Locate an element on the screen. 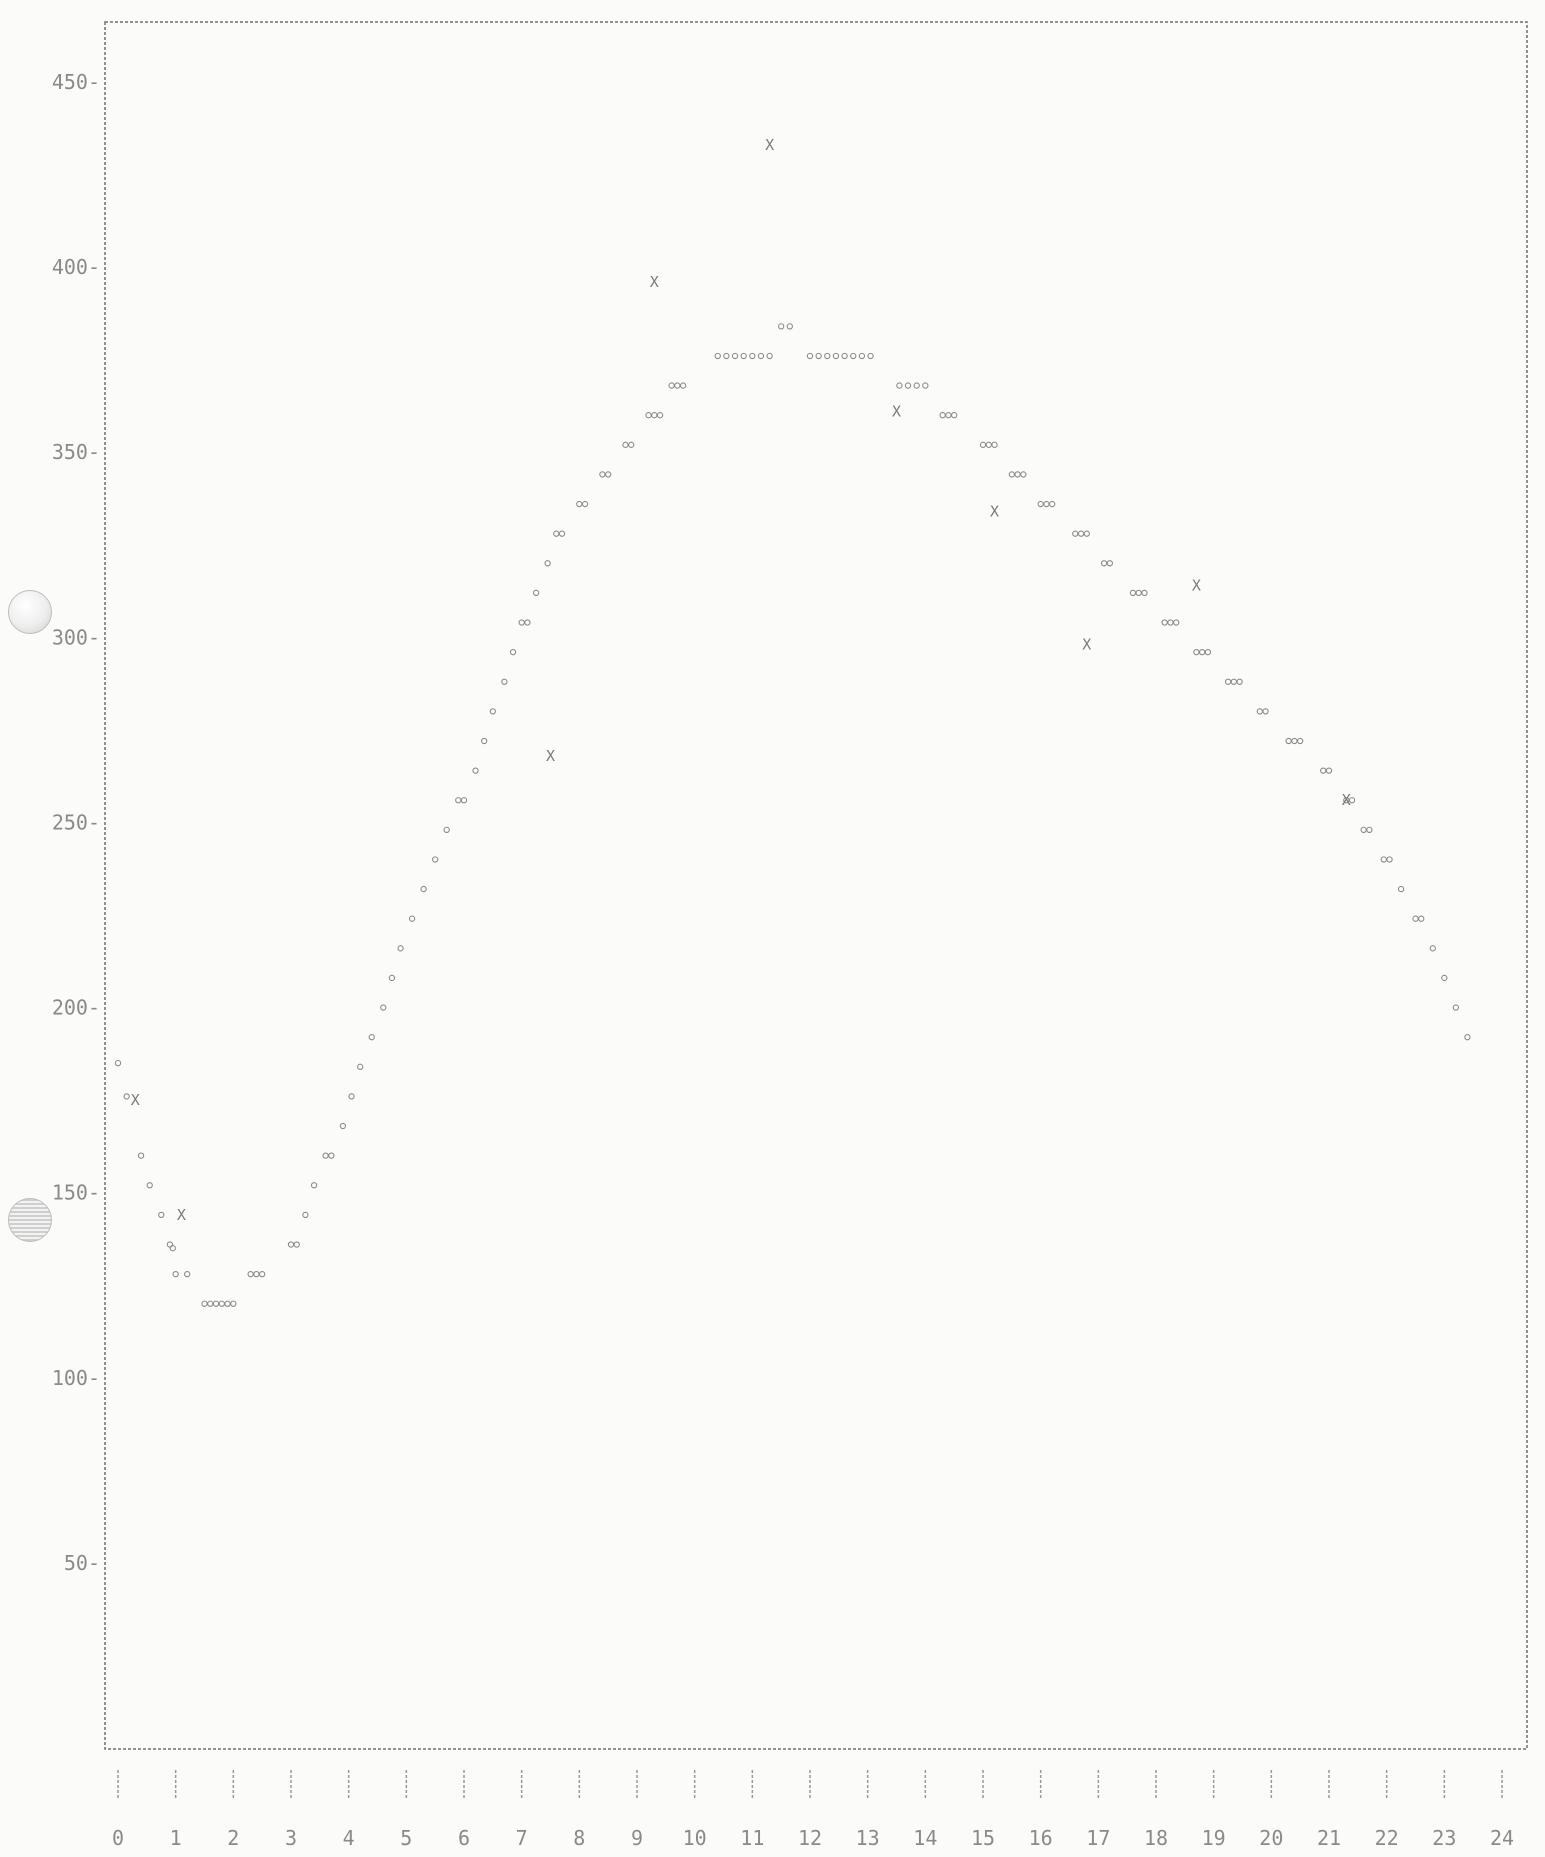 This screenshot has height=1857, width=1545. x-tick-label: 5 is located at coordinates (406, 1838).